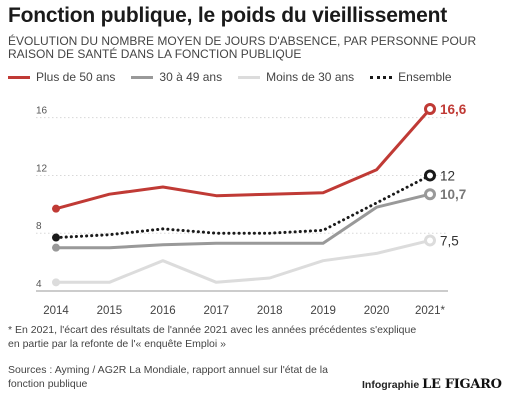 Image resolution: width=522 pixels, height=404 pixels. I want to click on y-tick-label: 16, so click(42, 111).